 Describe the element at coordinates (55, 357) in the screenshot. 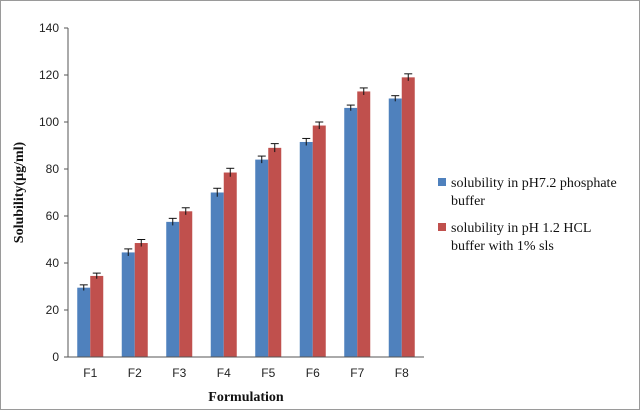

I see `y-tick-label: 0` at that location.